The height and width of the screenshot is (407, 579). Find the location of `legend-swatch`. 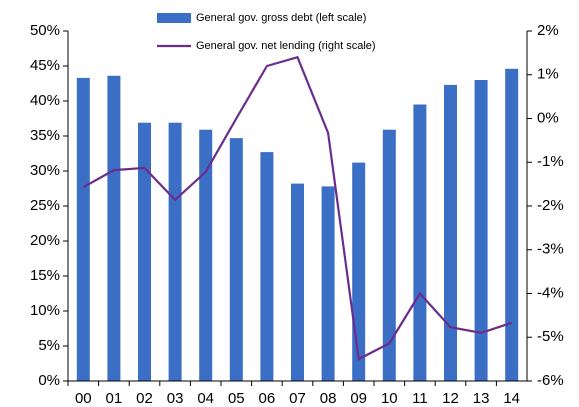

legend-swatch is located at coordinates (174, 18).